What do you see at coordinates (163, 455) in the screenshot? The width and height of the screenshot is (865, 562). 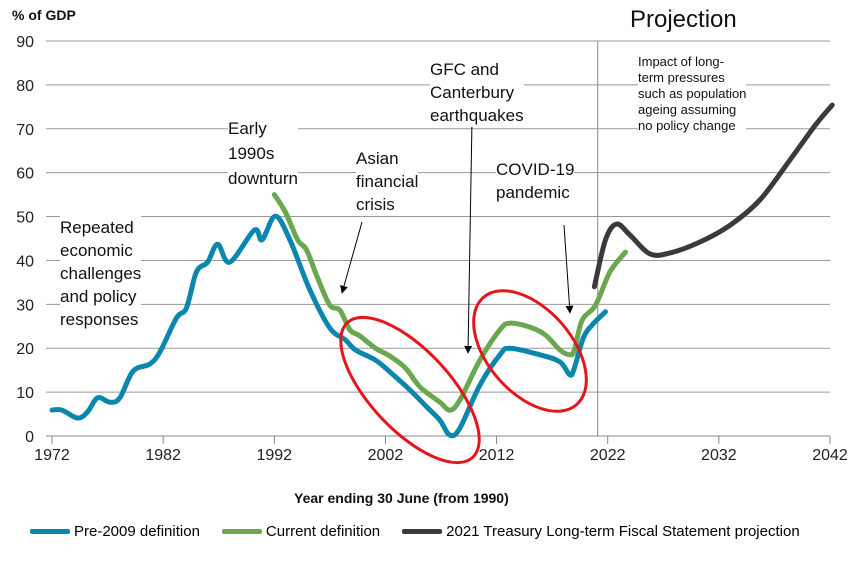 I see `x-tick-label: 1982` at bounding box center [163, 455].